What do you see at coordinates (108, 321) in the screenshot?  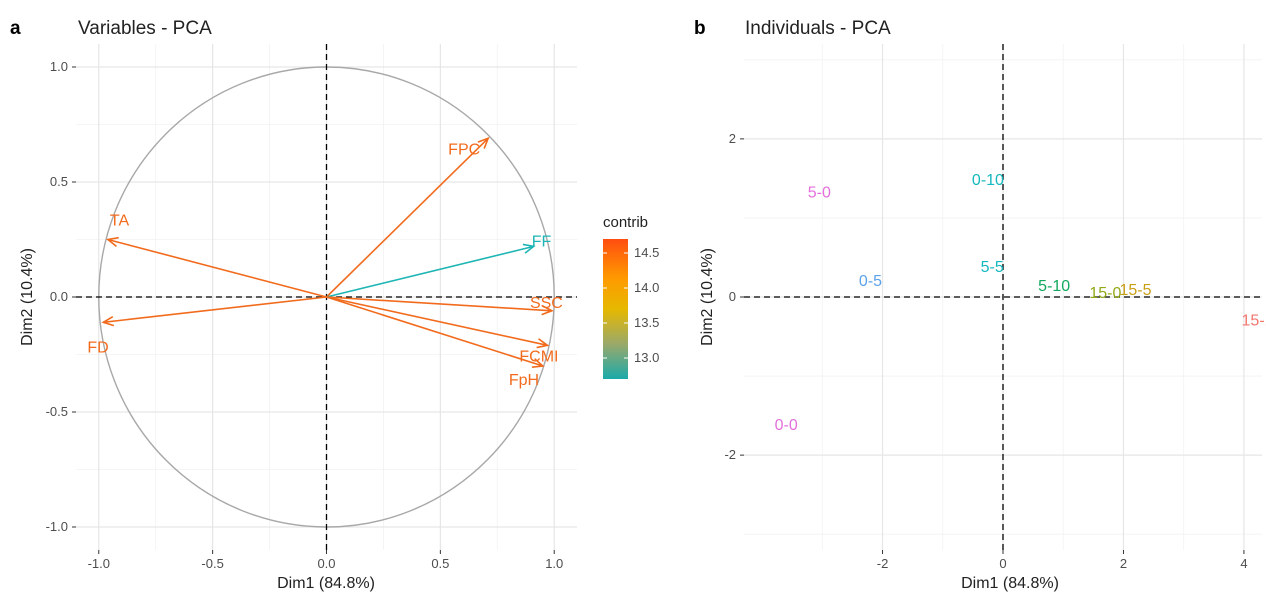 I see `arrowhead-fd` at bounding box center [108, 321].